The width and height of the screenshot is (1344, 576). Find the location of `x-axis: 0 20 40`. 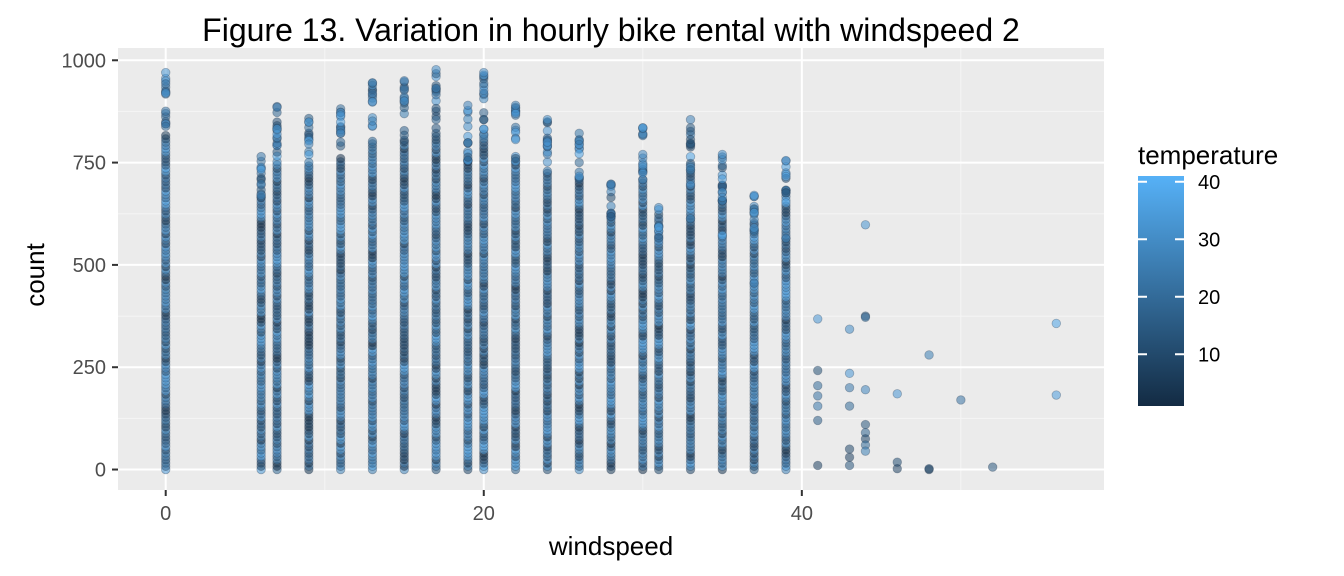

x-axis: 0 20 40 is located at coordinates (486, 507).